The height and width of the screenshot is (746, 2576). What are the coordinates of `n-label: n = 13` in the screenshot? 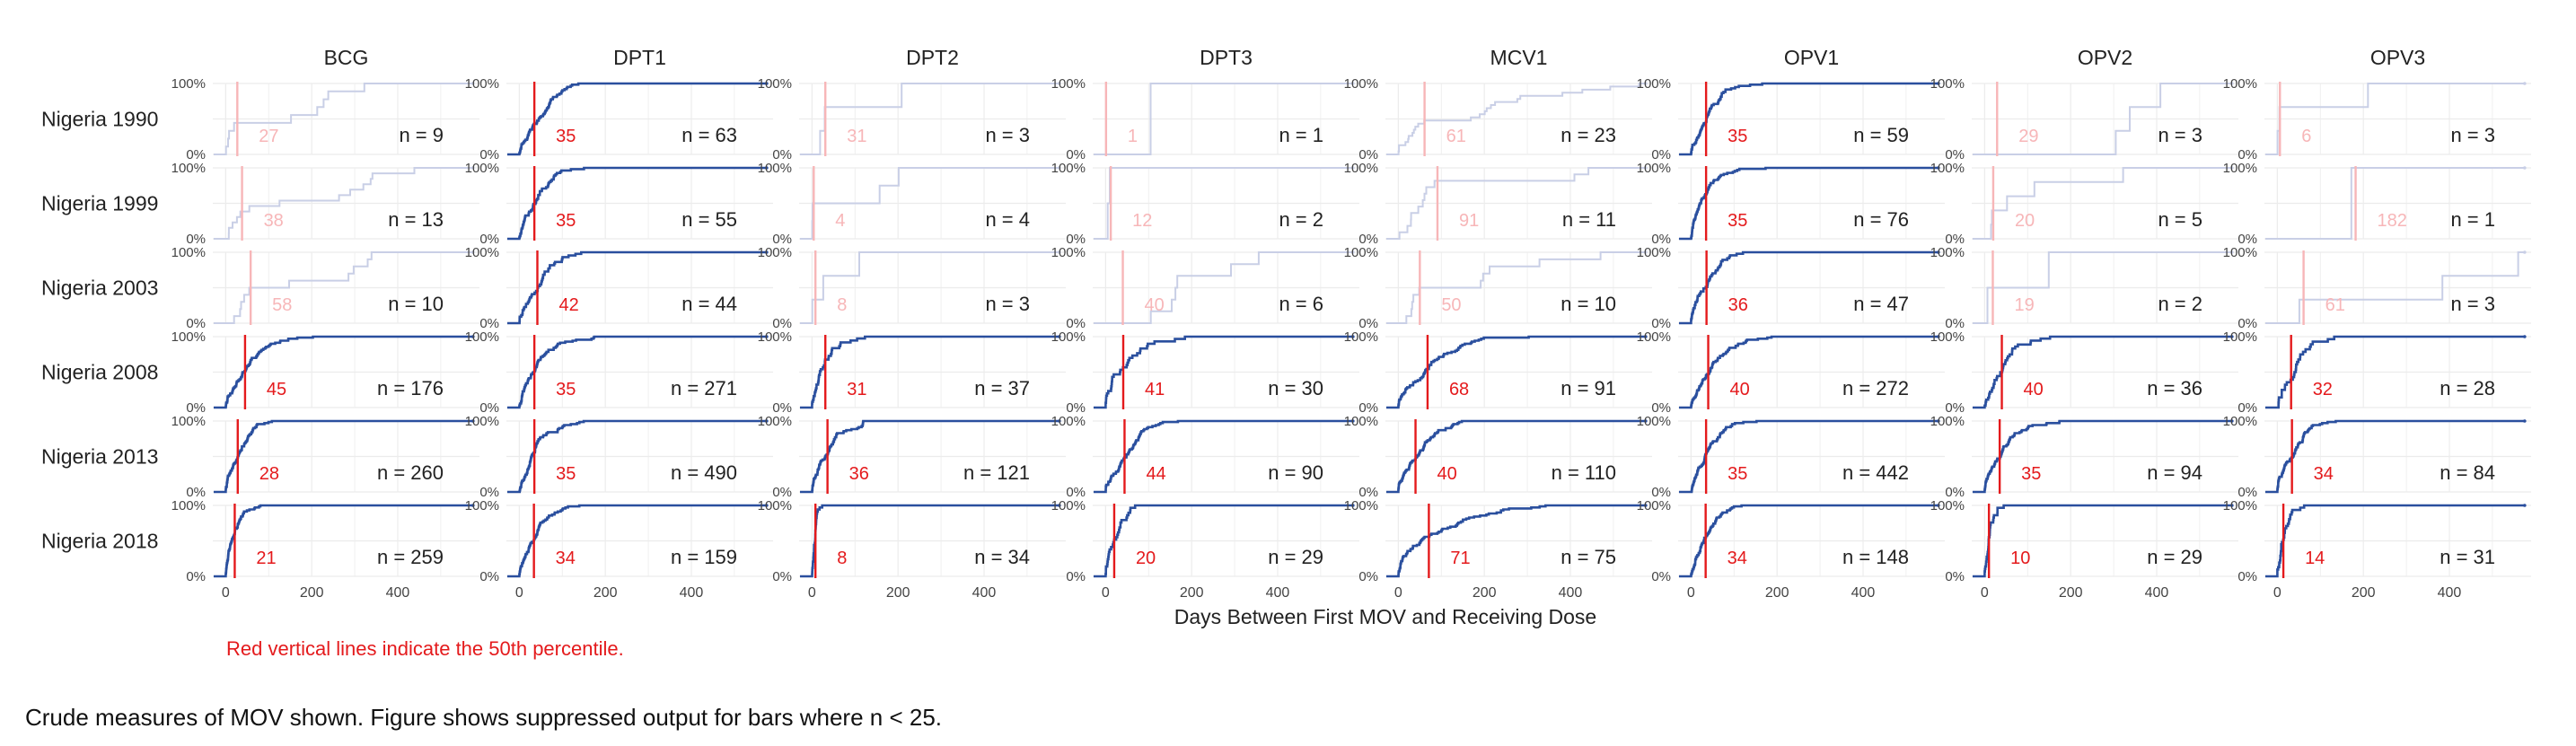 It's located at (416, 219).